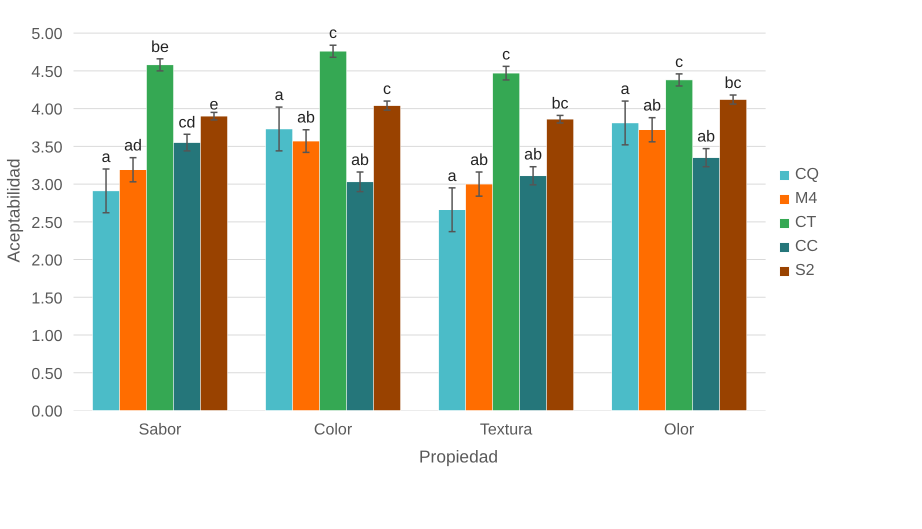 The height and width of the screenshot is (529, 922). Describe the element at coordinates (187, 123) in the screenshot. I see `data-label: cd` at that location.